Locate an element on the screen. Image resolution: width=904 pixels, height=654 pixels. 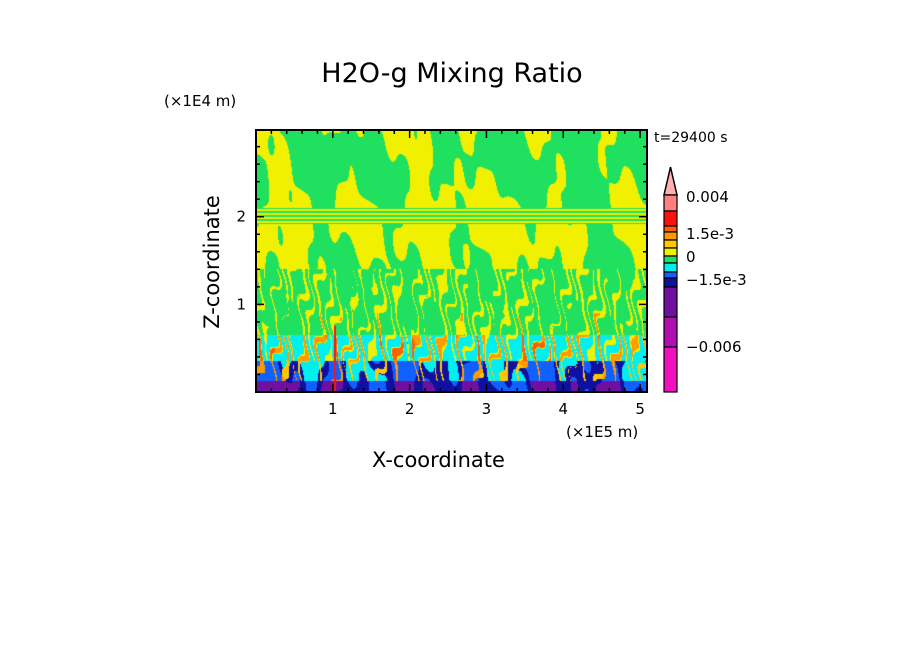
colorbar-tick-label: 0 is located at coordinates (691, 257).